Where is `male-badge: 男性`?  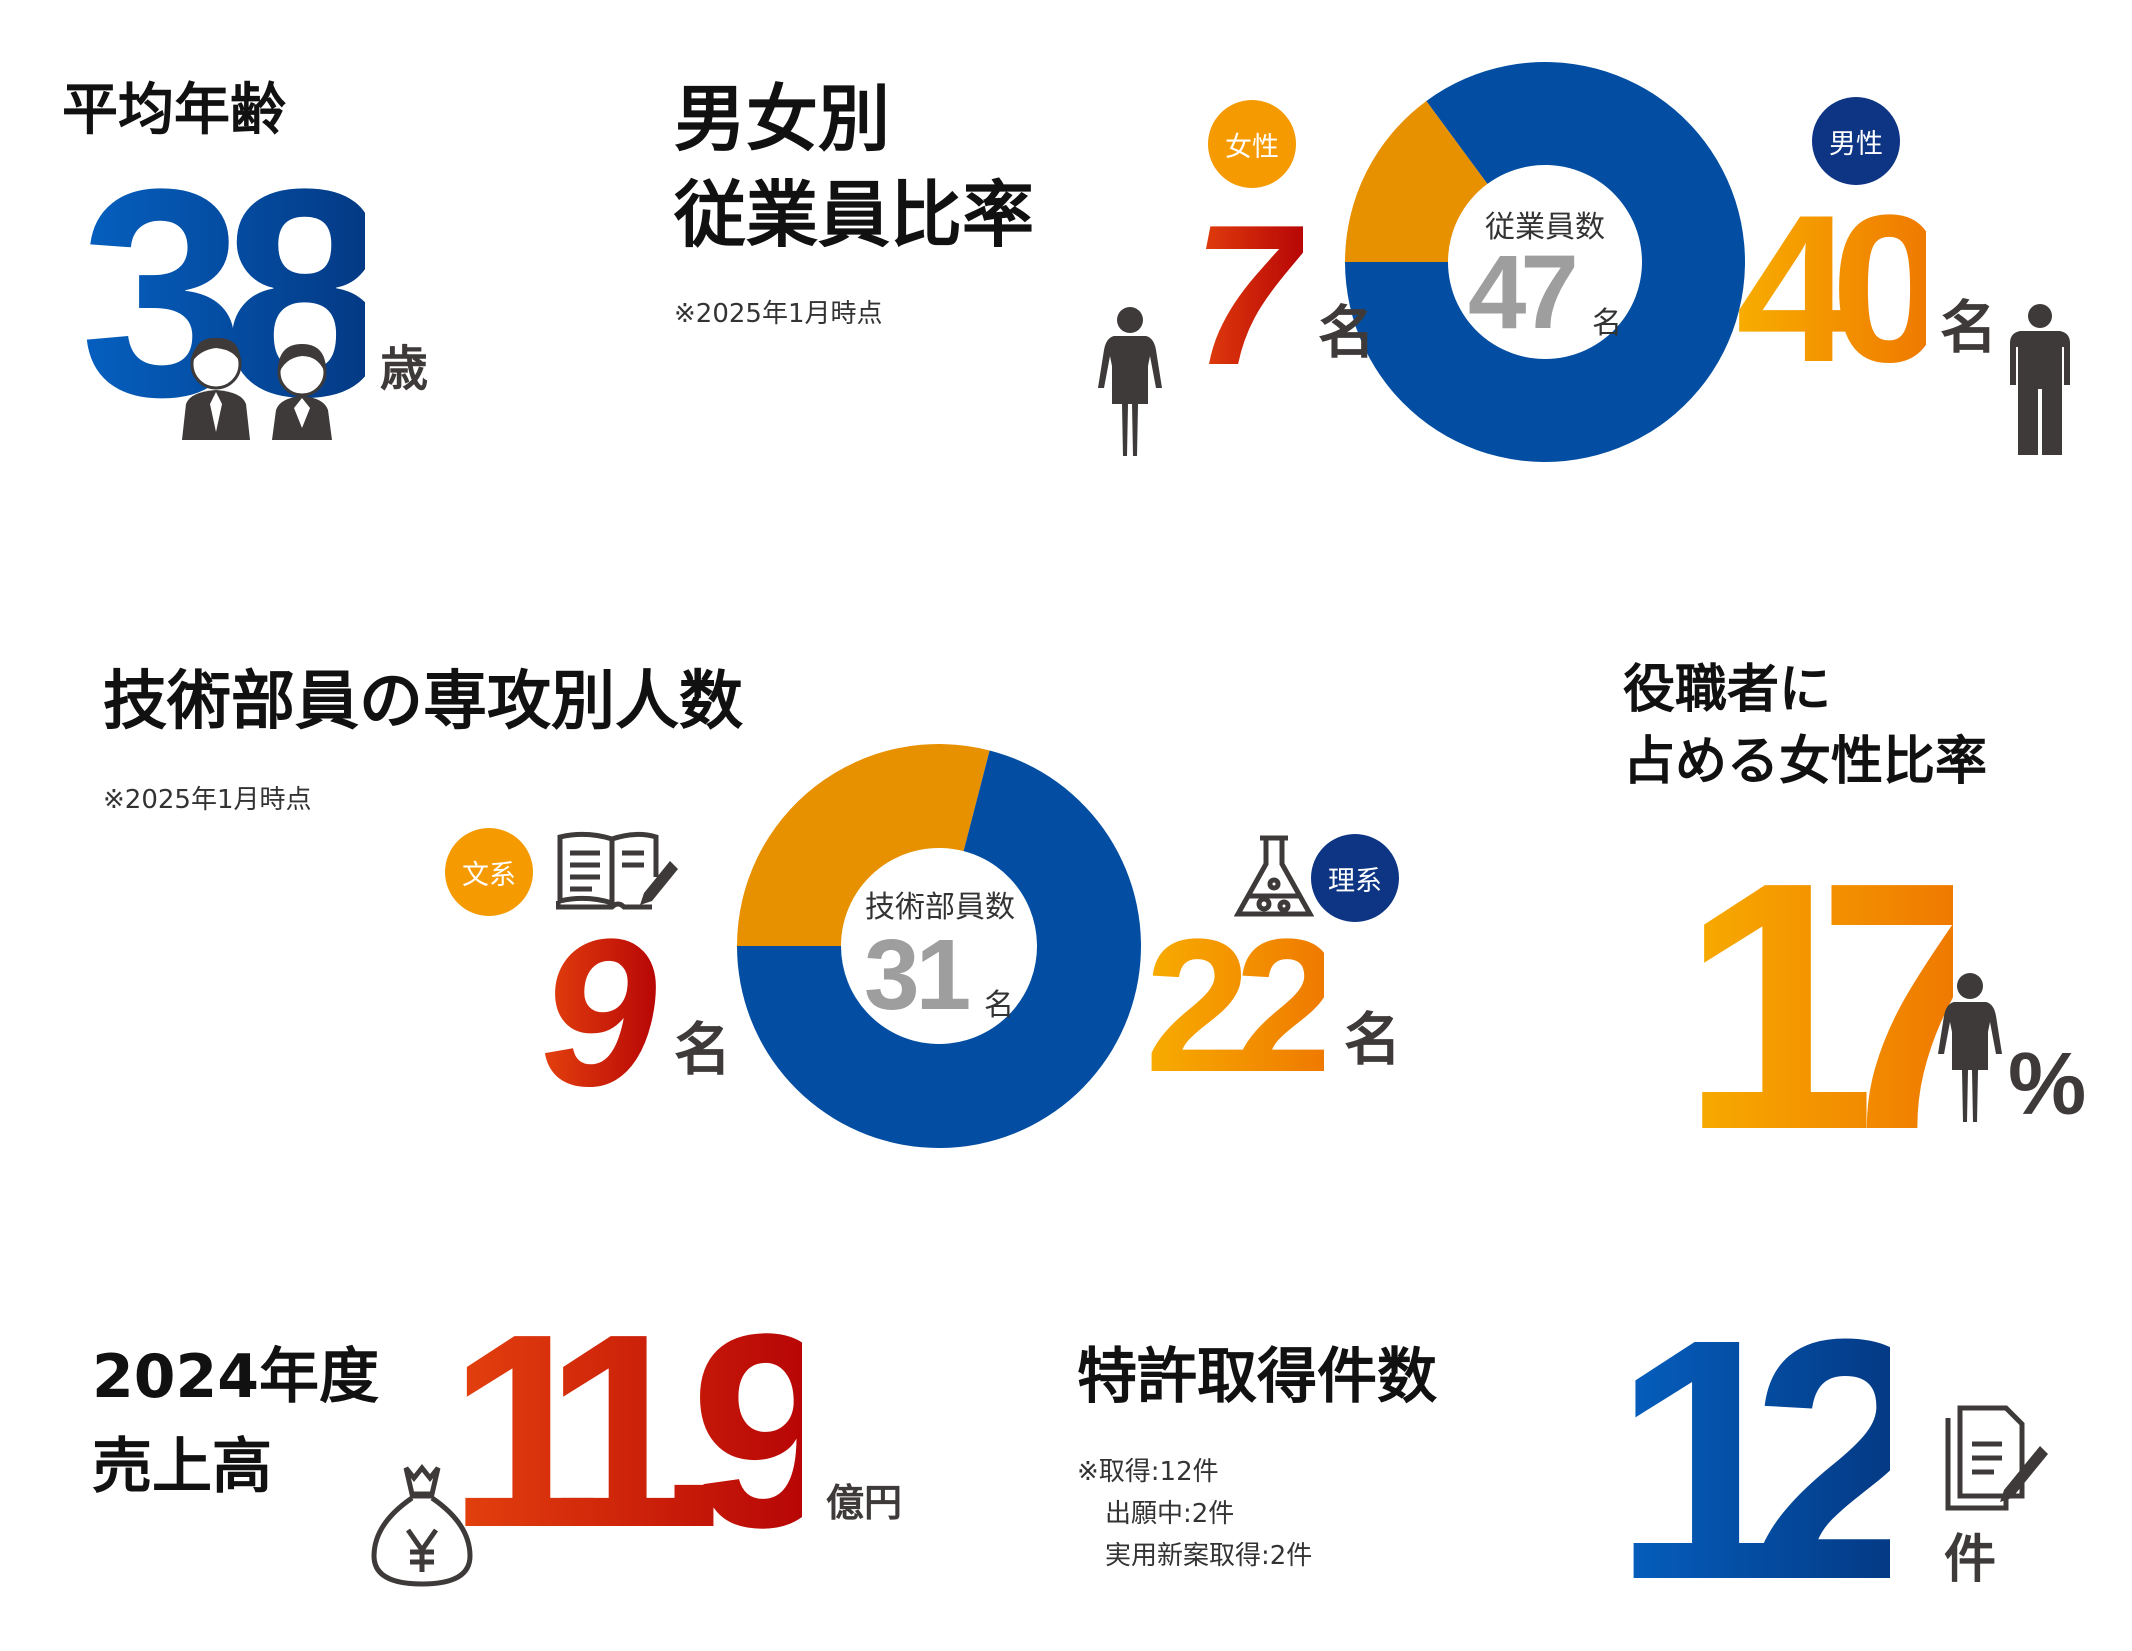
male-badge: 男性 is located at coordinates (1856, 141).